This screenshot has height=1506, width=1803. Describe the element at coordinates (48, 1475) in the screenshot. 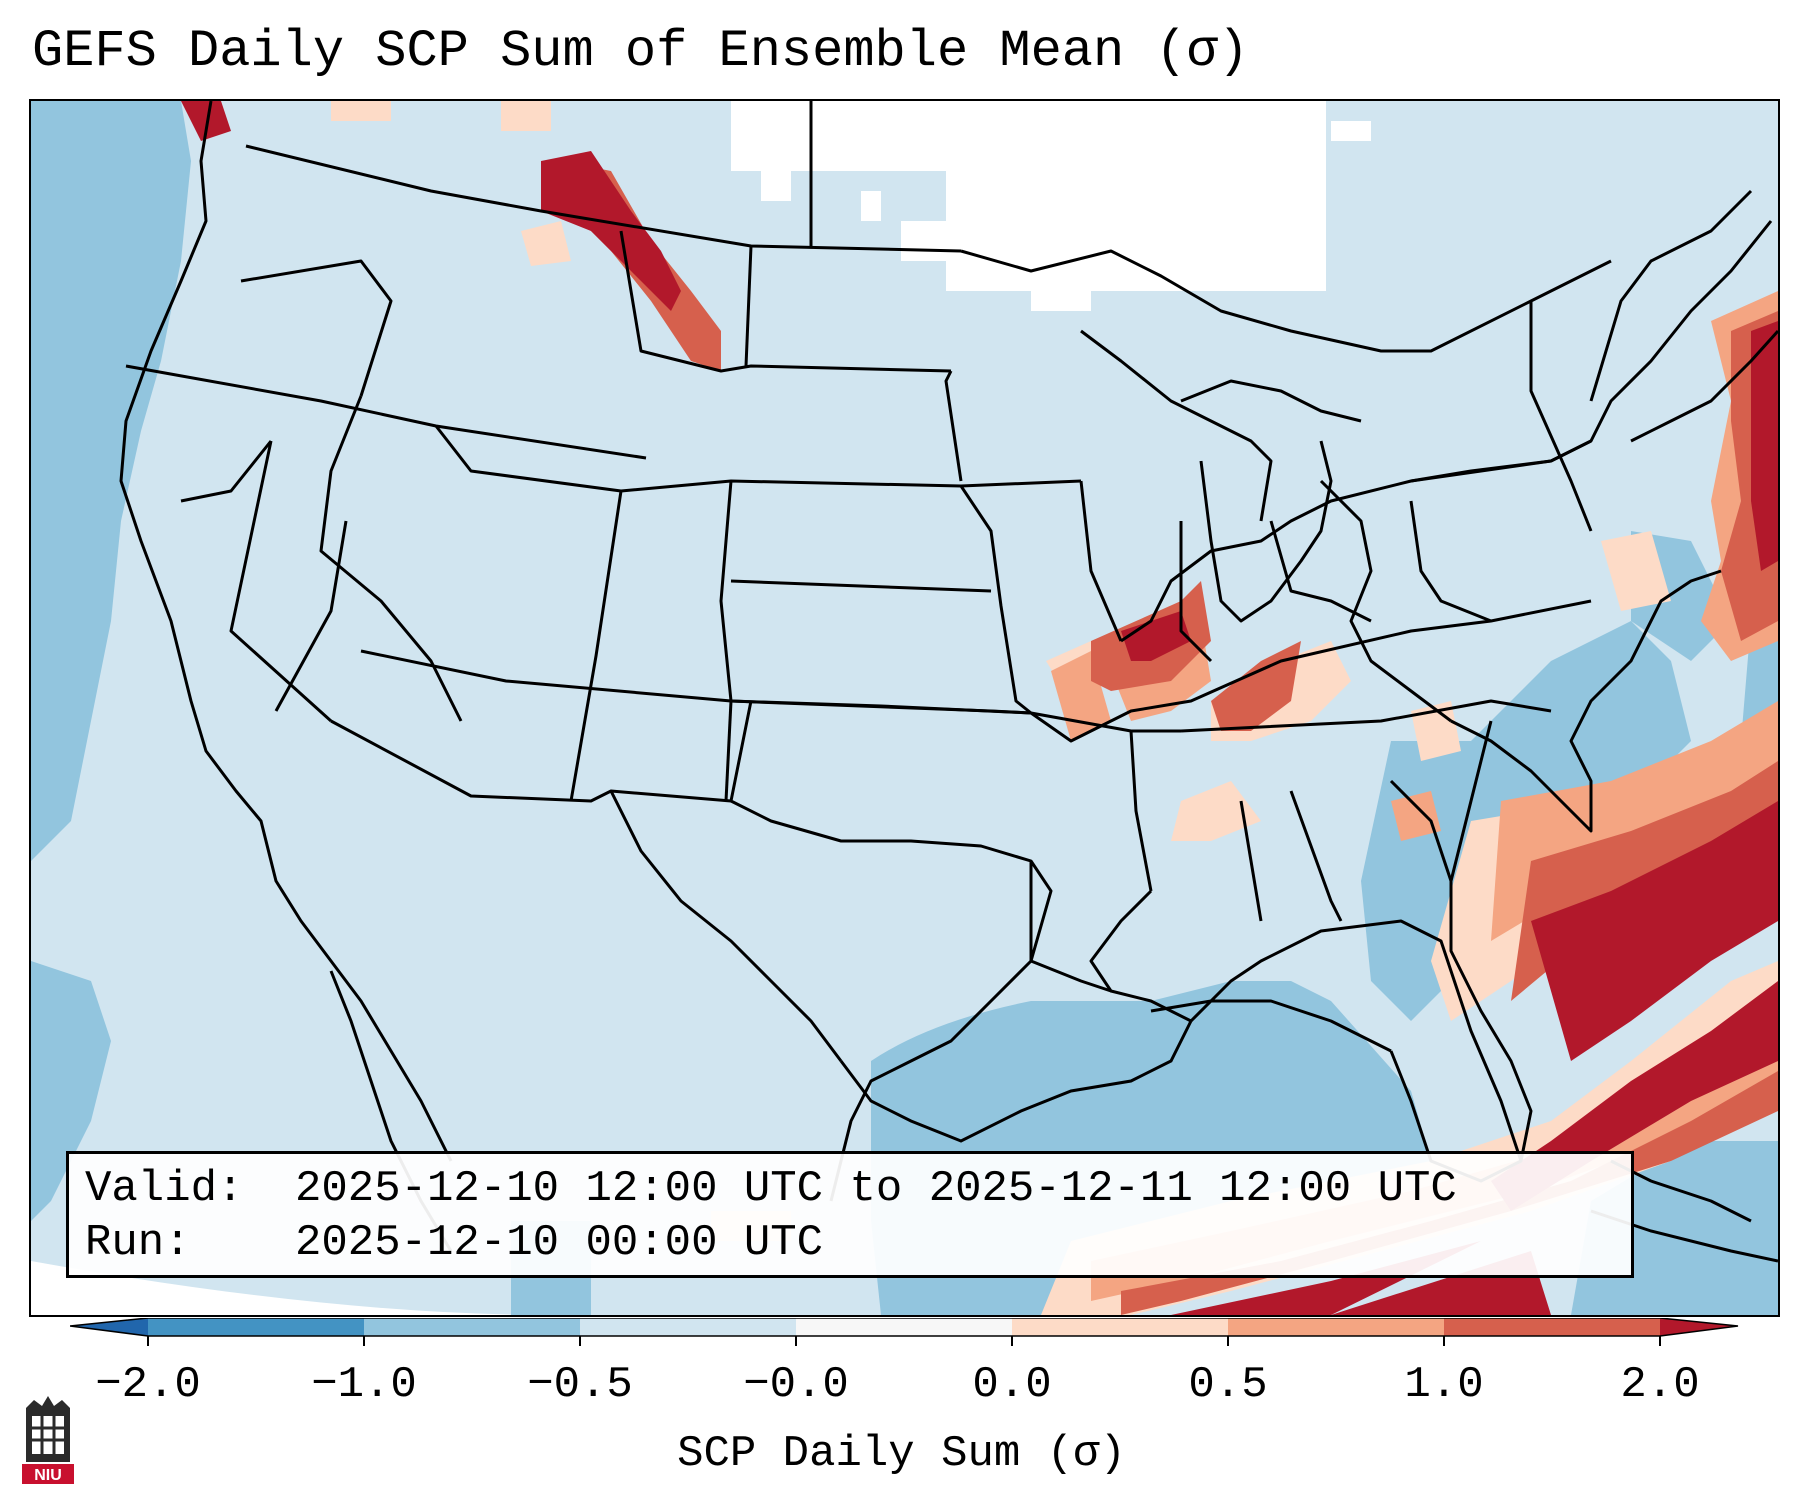

I see `svg-text: NIU` at that location.